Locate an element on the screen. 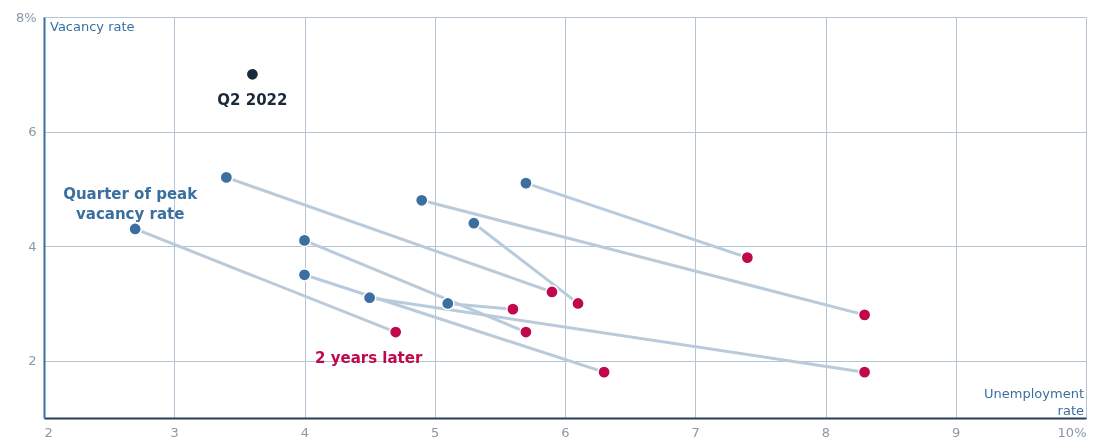  x-tick-label: 4 is located at coordinates (305, 432).